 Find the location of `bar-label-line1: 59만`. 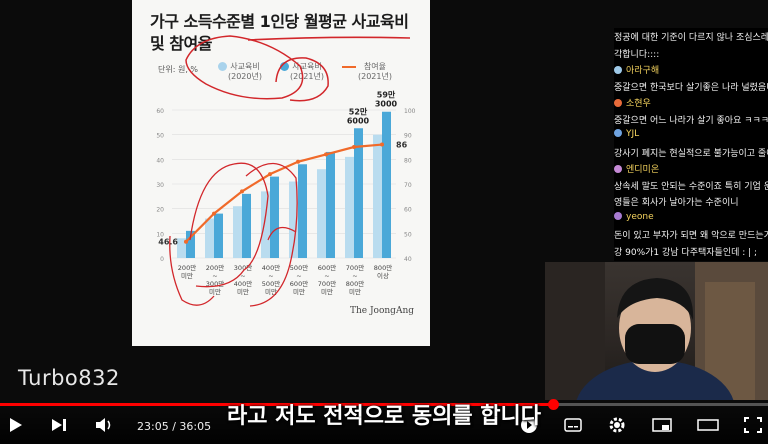

bar-label-line1: 59만 is located at coordinates (386, 95).